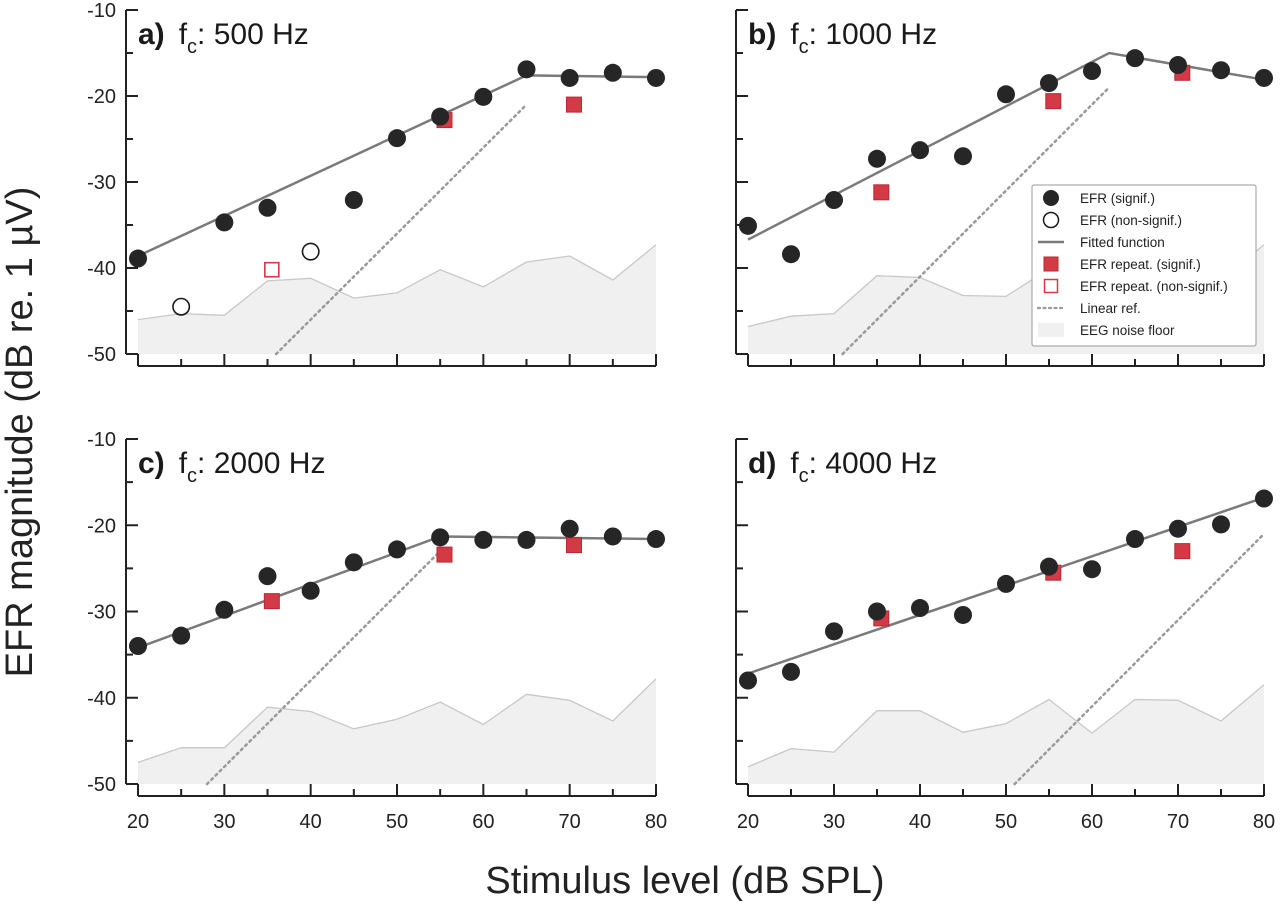 The image size is (1280, 904). What do you see at coordinates (1154, 286) in the screenshot?
I see `legend-label: EFR repeat. (non-signif.)` at bounding box center [1154, 286].